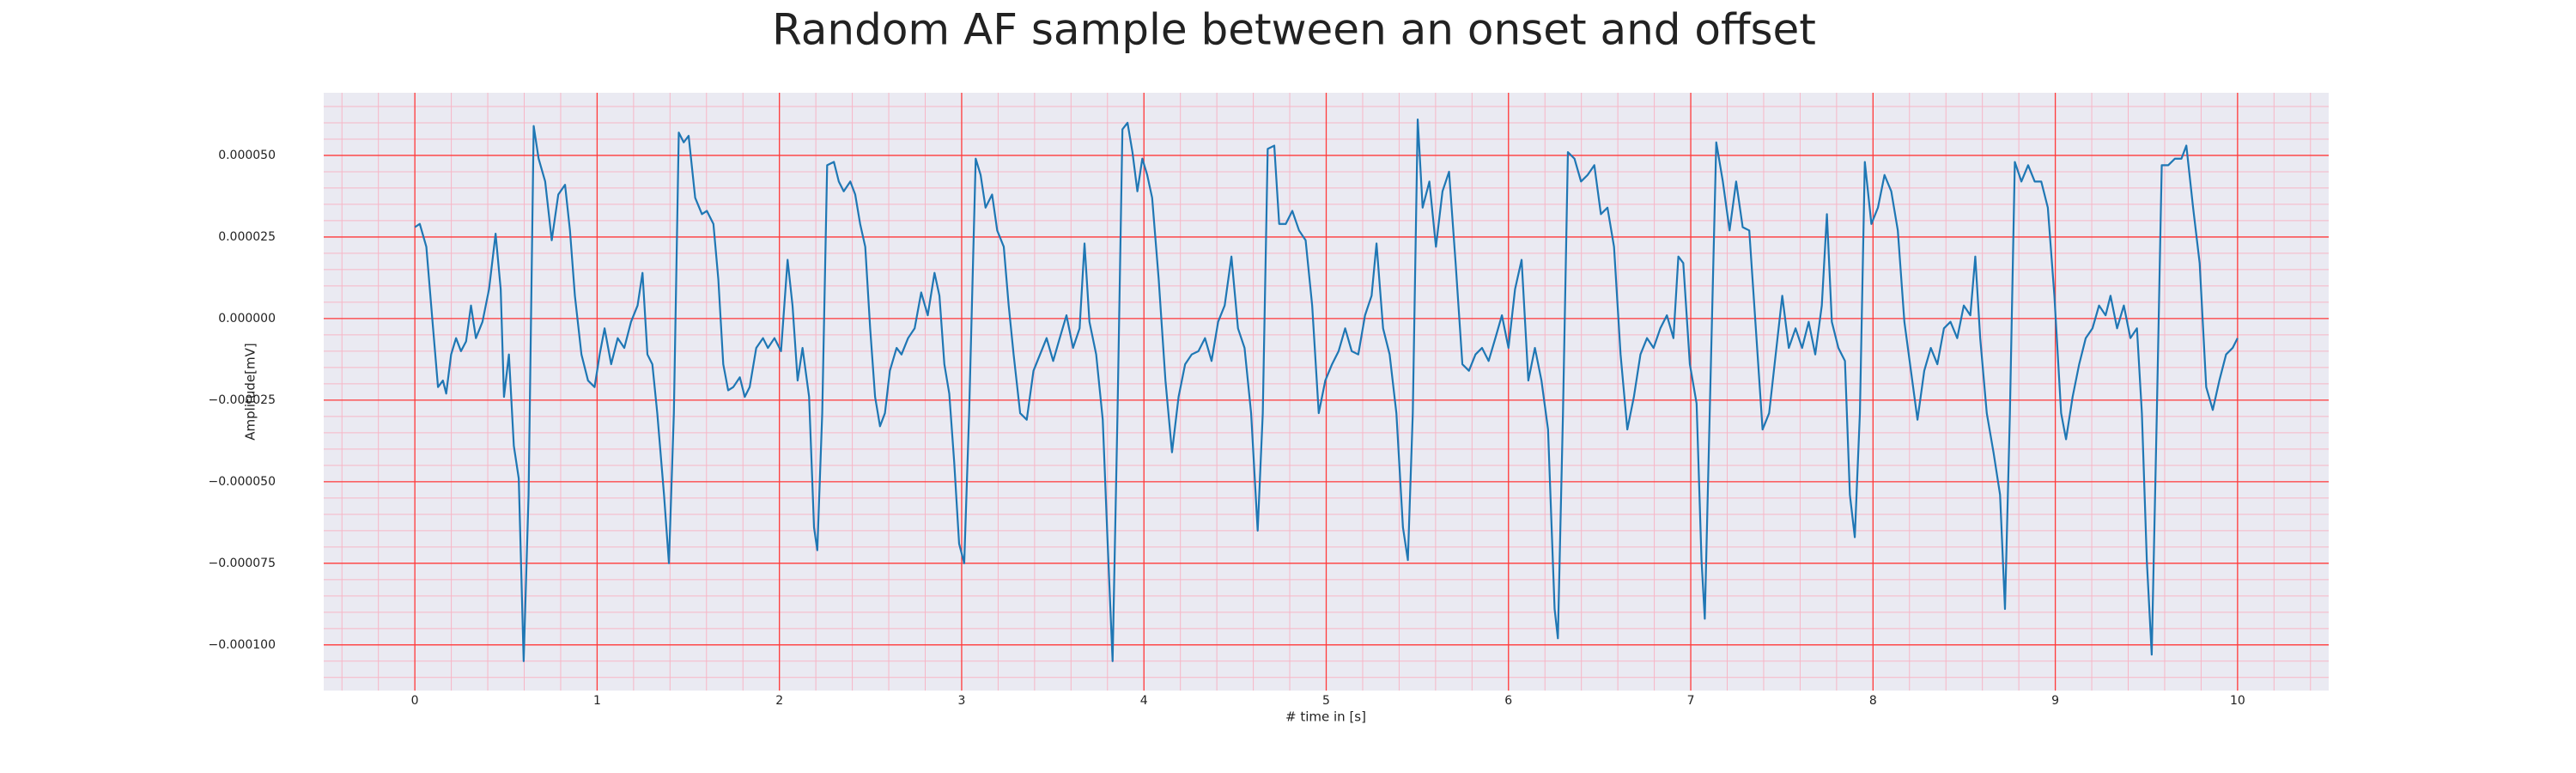  Describe the element at coordinates (247, 319) in the screenshot. I see `y-tick-label: 0.000000` at that location.